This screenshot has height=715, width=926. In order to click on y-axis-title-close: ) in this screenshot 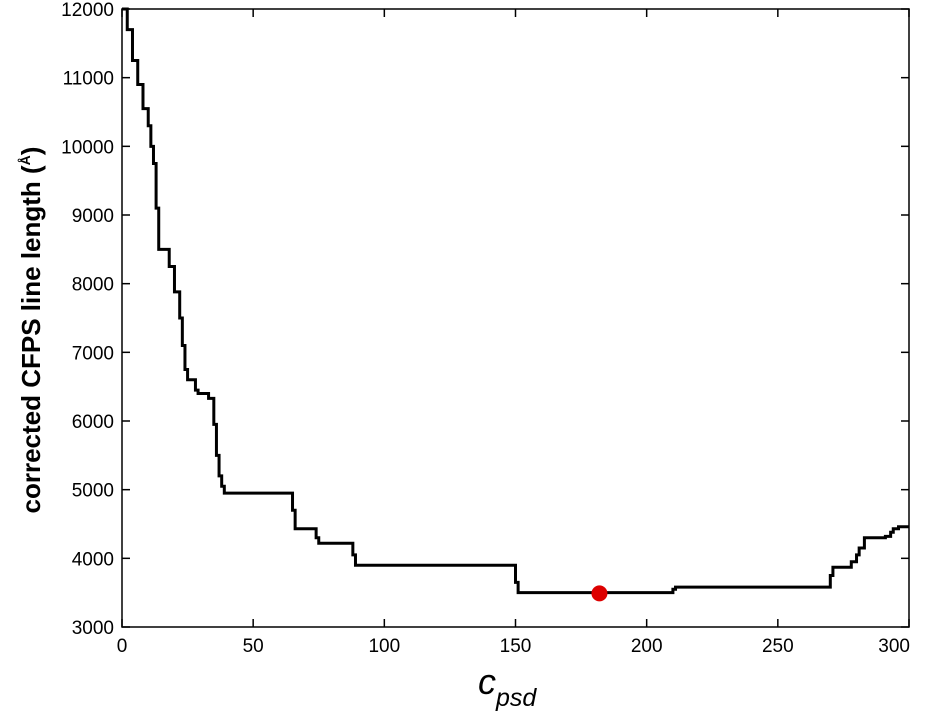, I will do `click(31, 151)`.